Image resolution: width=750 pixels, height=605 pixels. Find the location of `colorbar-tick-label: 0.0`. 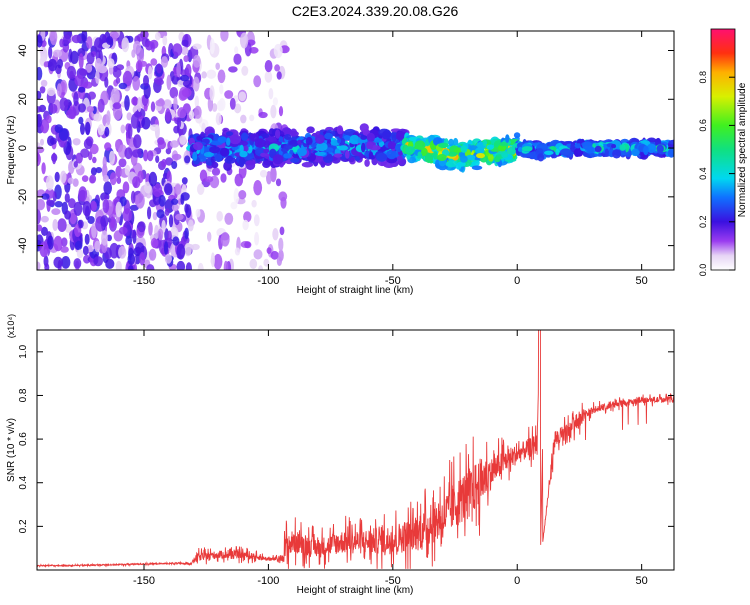

colorbar-tick-label: 0.0 is located at coordinates (703, 270).